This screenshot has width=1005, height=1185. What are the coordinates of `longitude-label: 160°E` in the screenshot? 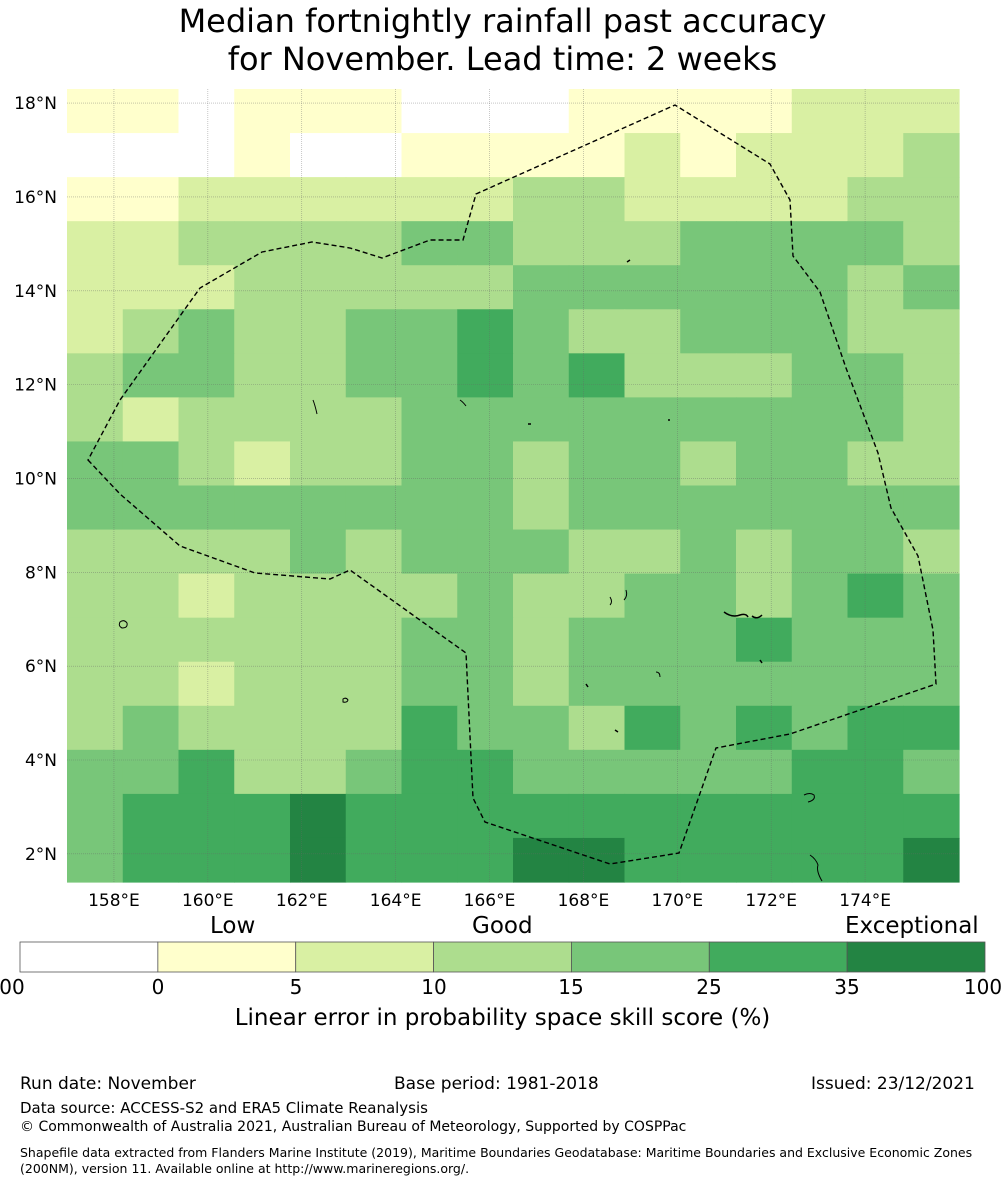 It's located at (208, 901).